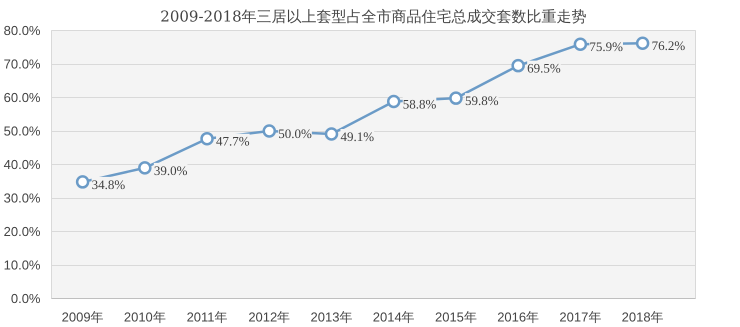  I want to click on y-tick-label: 60.0%, so click(22, 97).